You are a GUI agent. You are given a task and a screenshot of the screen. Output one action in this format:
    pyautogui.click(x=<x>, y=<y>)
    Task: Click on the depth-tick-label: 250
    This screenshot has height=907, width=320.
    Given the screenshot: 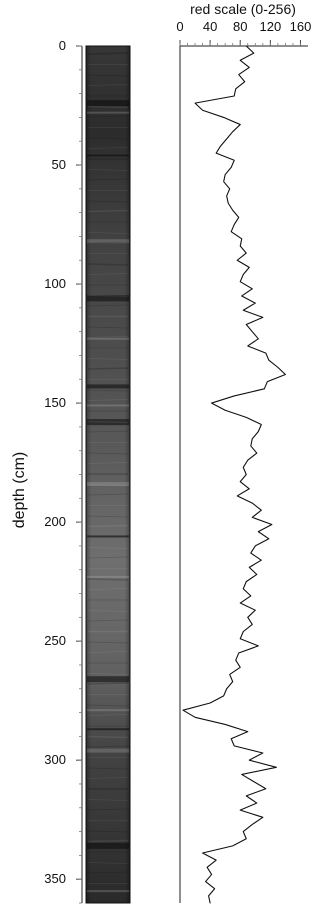 What is the action you would take?
    pyautogui.click(x=55, y=640)
    